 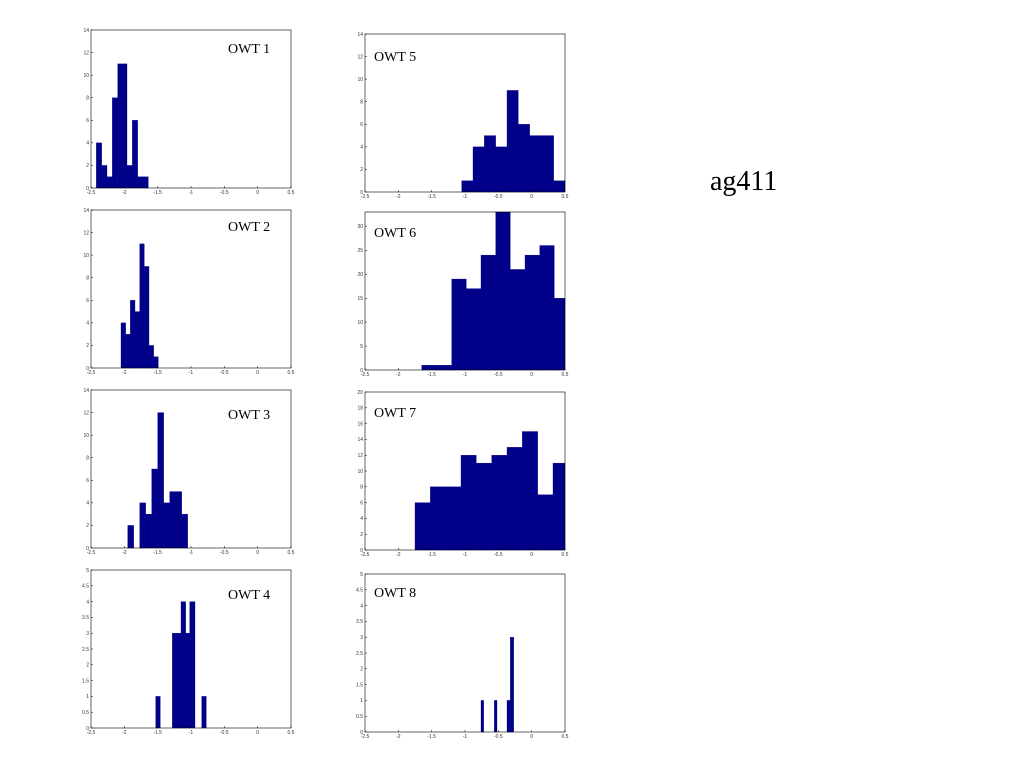 What do you see at coordinates (744, 181) in the screenshot?
I see `page-title: ag411` at bounding box center [744, 181].